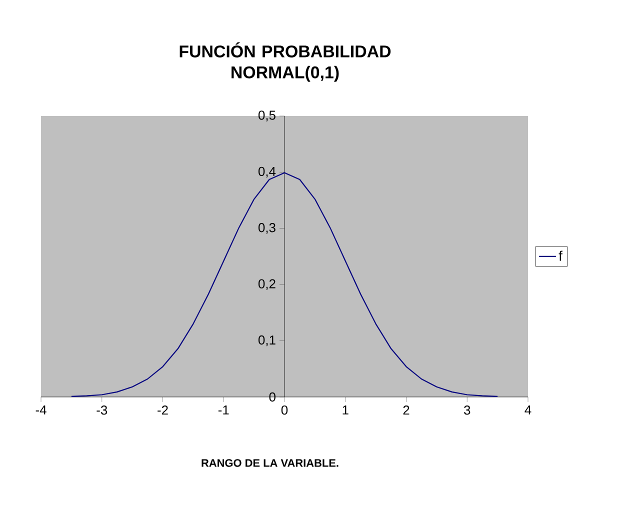  I want to click on x-tick-label: 4, so click(528, 410).